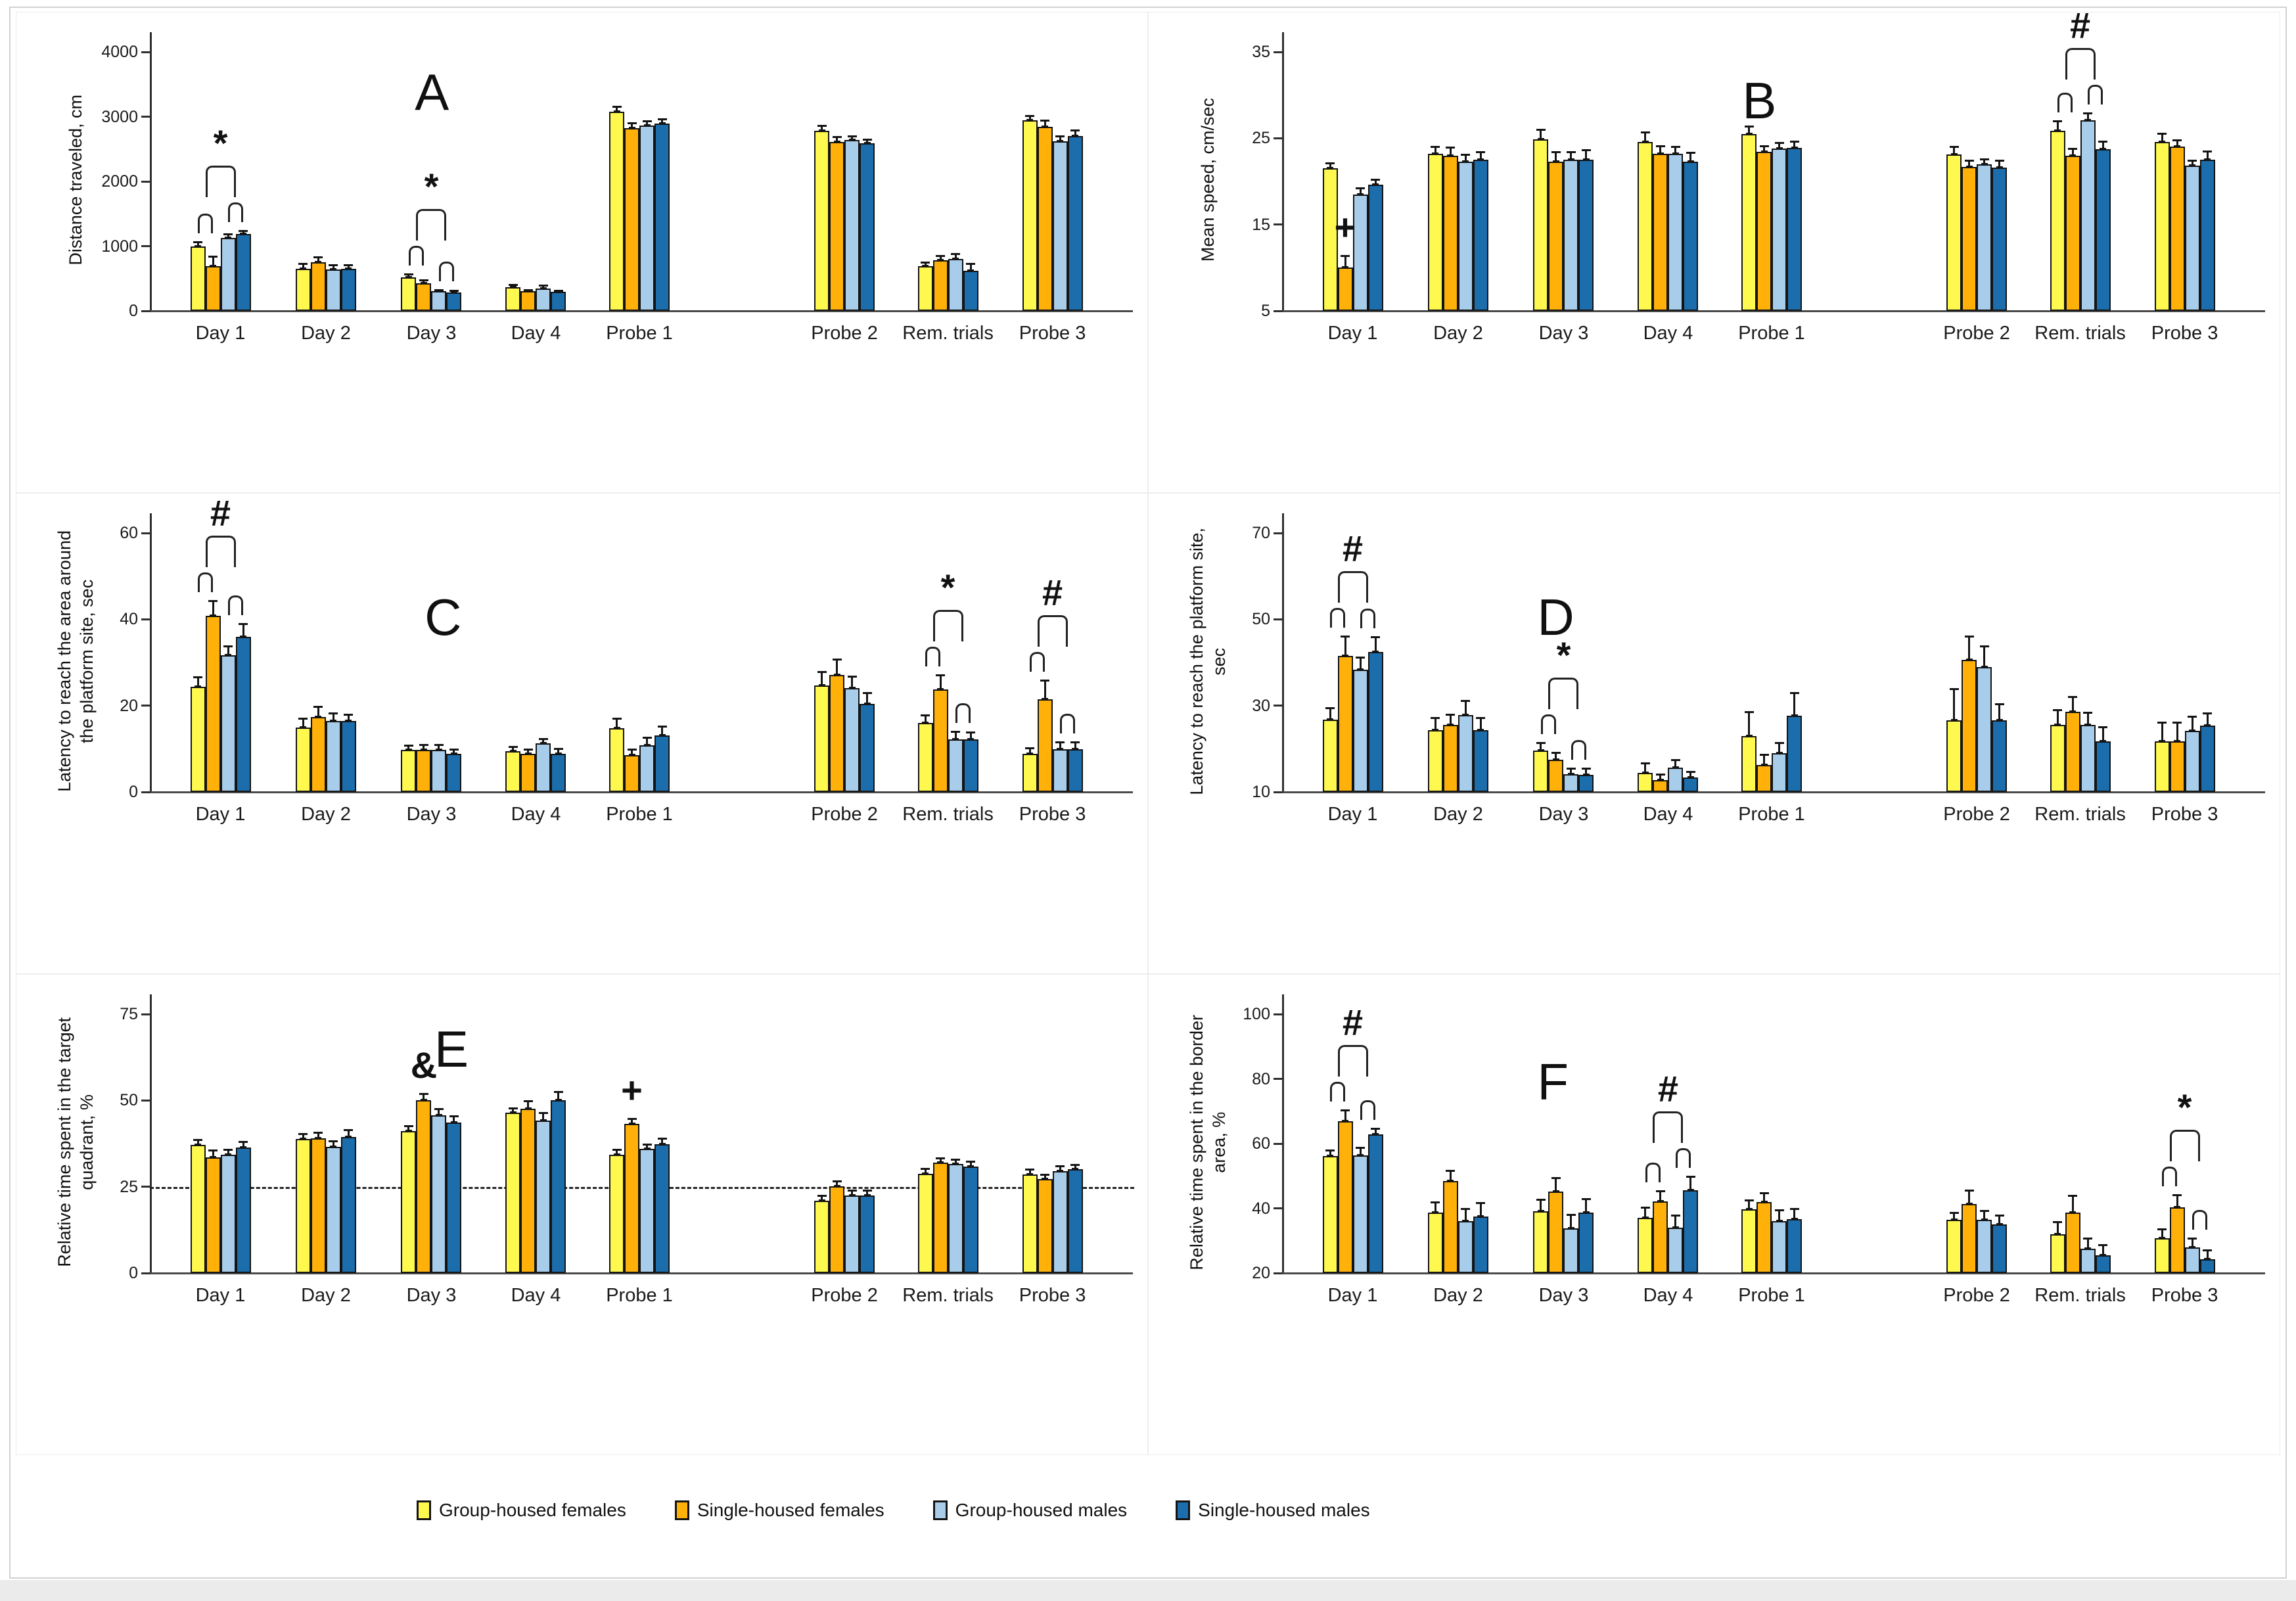 This screenshot has height=1601, width=2296. I want to click on y-tick-label: 5, so click(1265, 311).